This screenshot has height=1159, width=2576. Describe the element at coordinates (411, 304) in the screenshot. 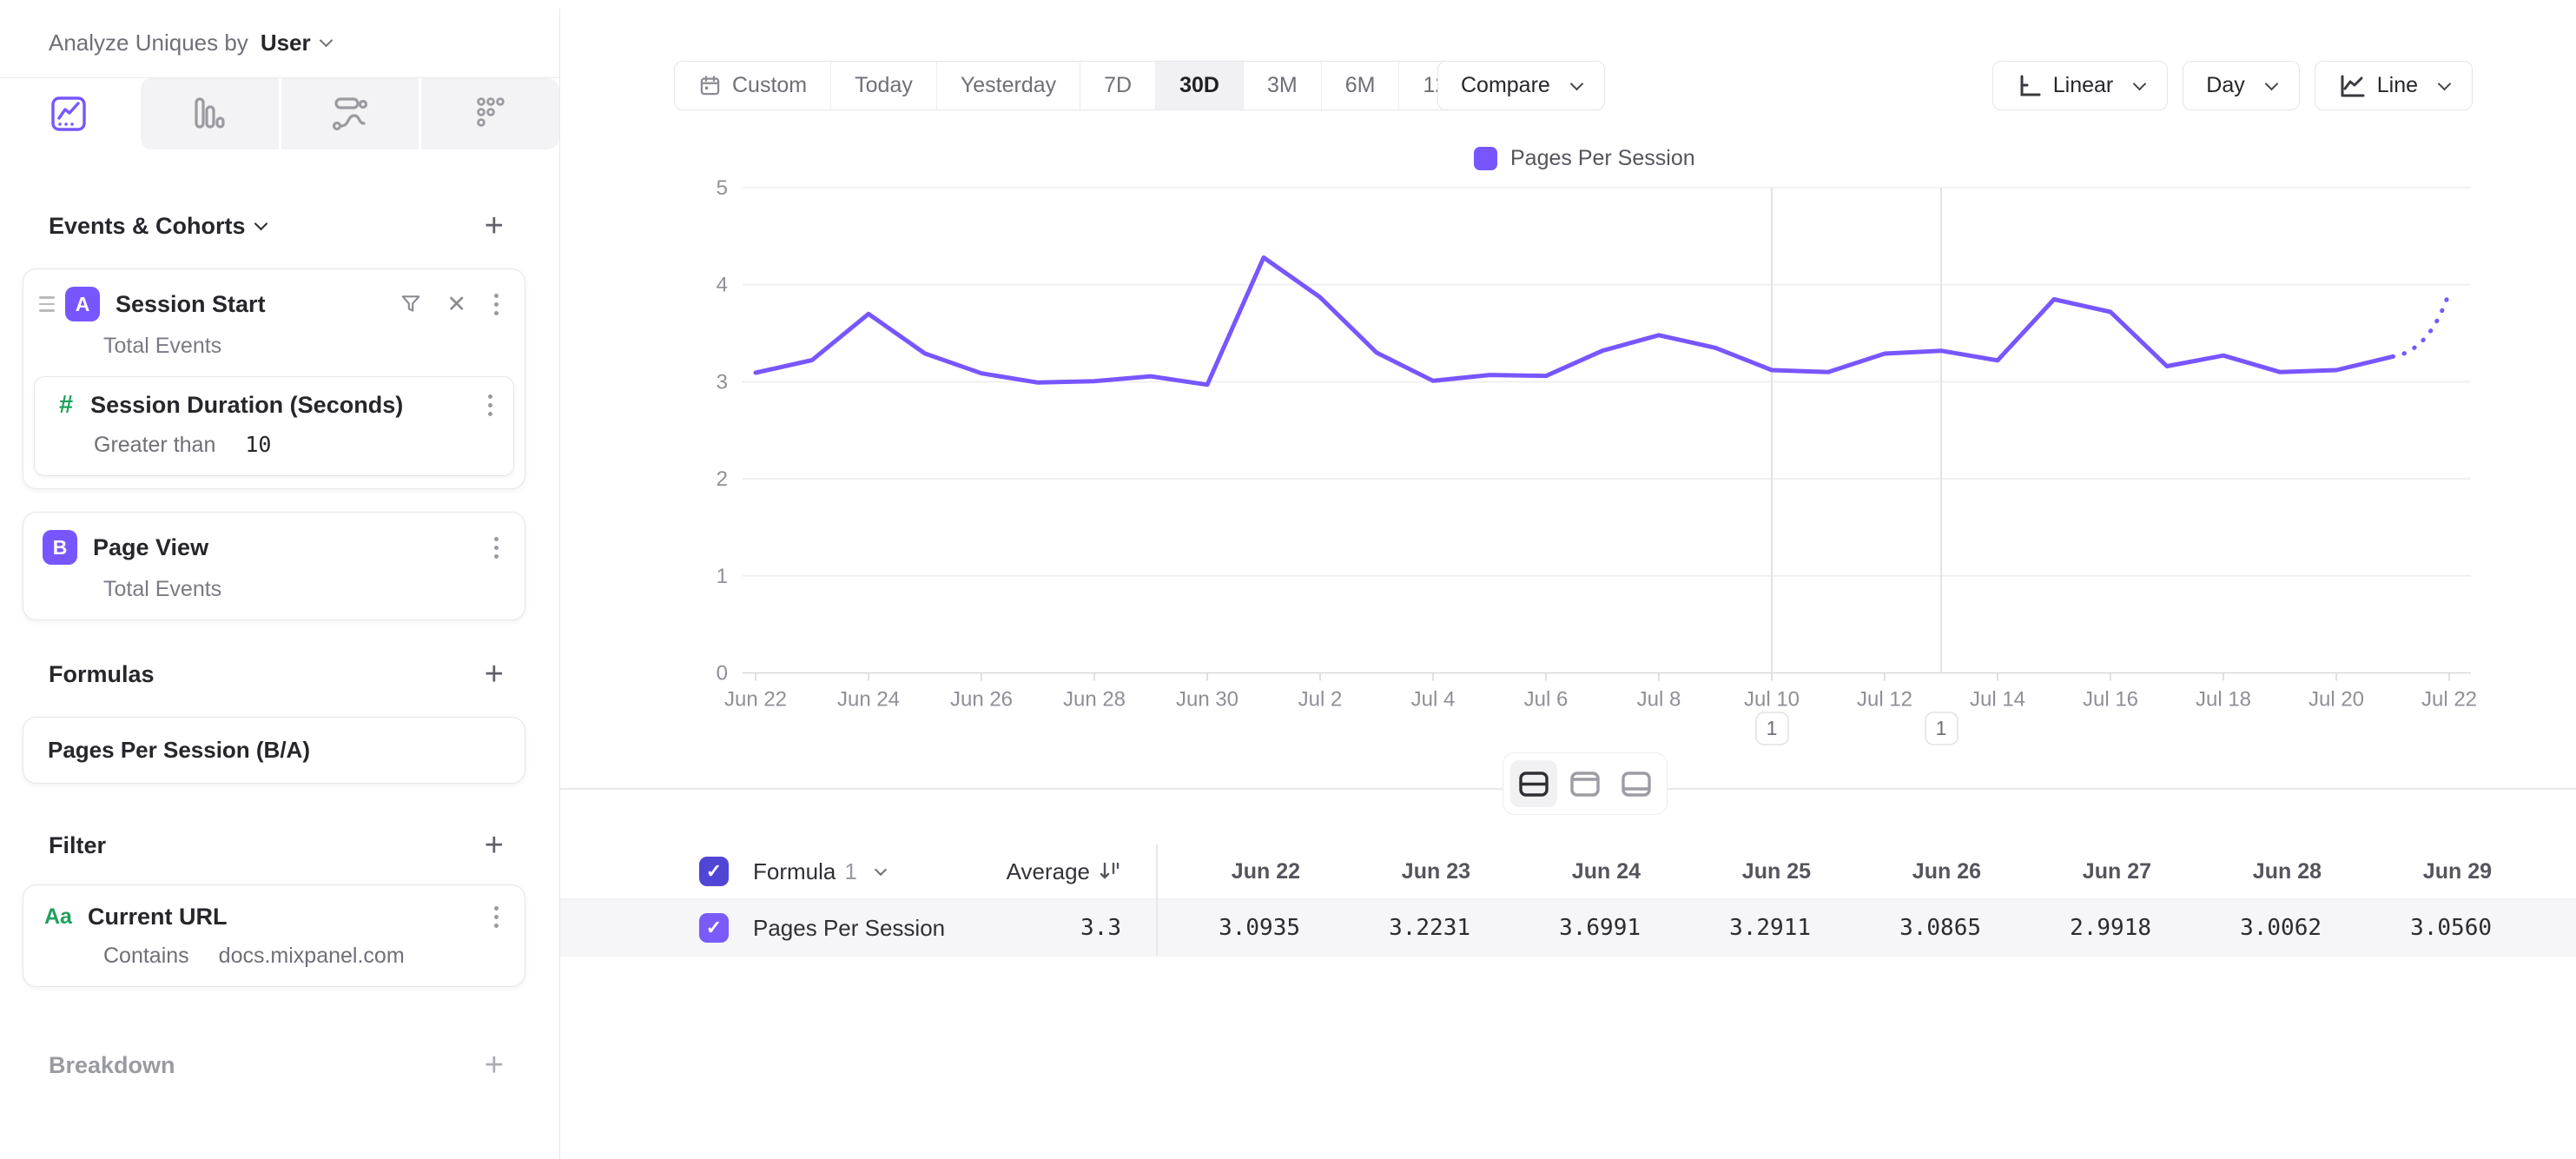

I see `filter-icon` at that location.